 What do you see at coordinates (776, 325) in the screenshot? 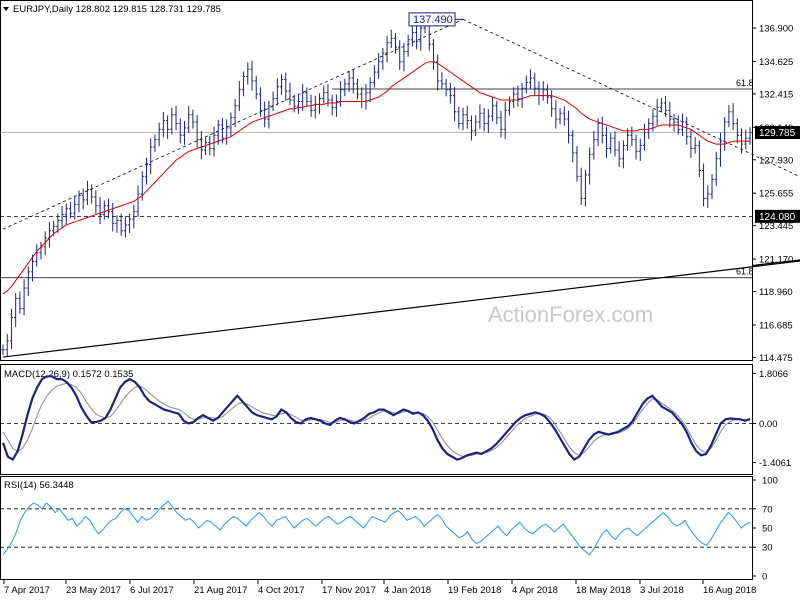
I see `price-axis-tick-label: 116.685` at bounding box center [776, 325].